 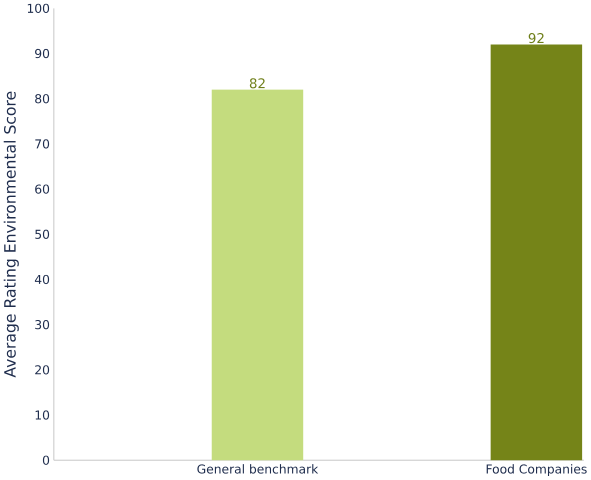 What do you see at coordinates (46, 460) in the screenshot?
I see `y-tick-label: 0` at bounding box center [46, 460].